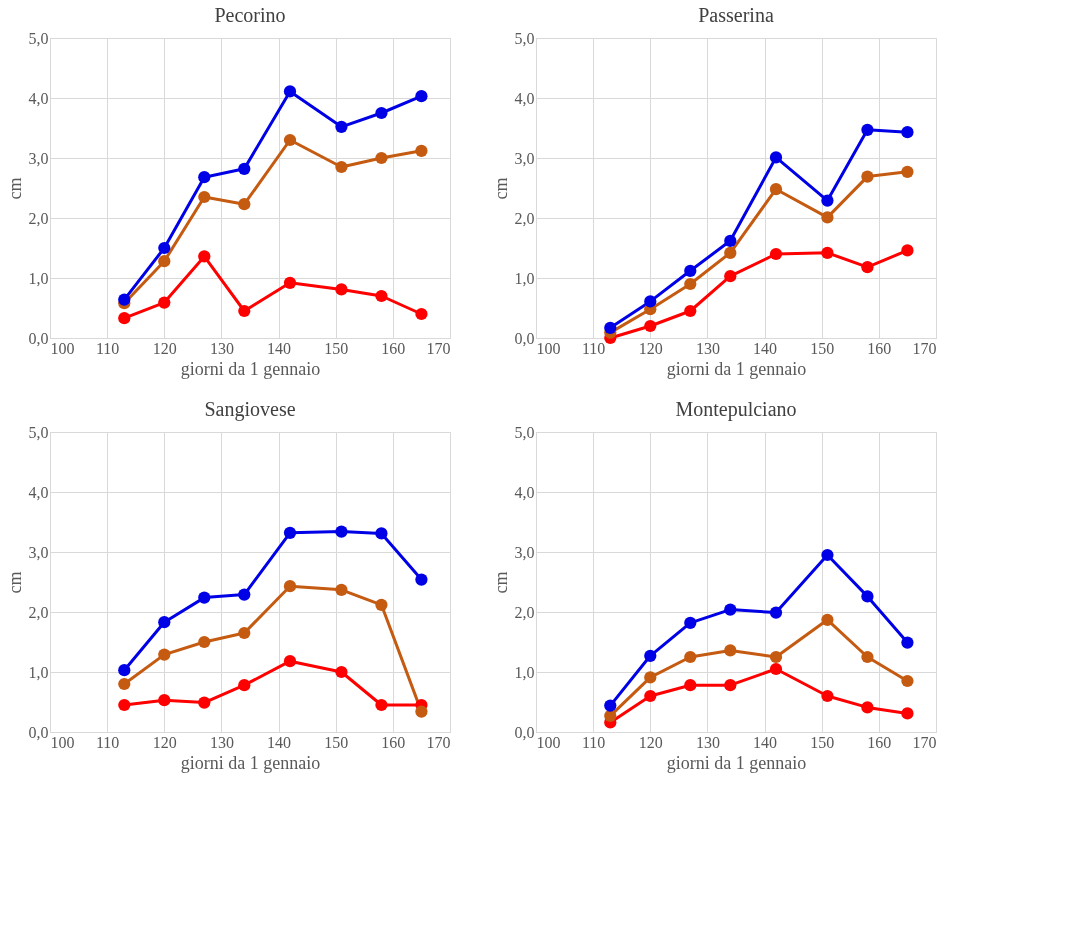 The height and width of the screenshot is (928, 1072). Describe the element at coordinates (736, 409) in the screenshot. I see `chart-title: Montepulciano` at that location.